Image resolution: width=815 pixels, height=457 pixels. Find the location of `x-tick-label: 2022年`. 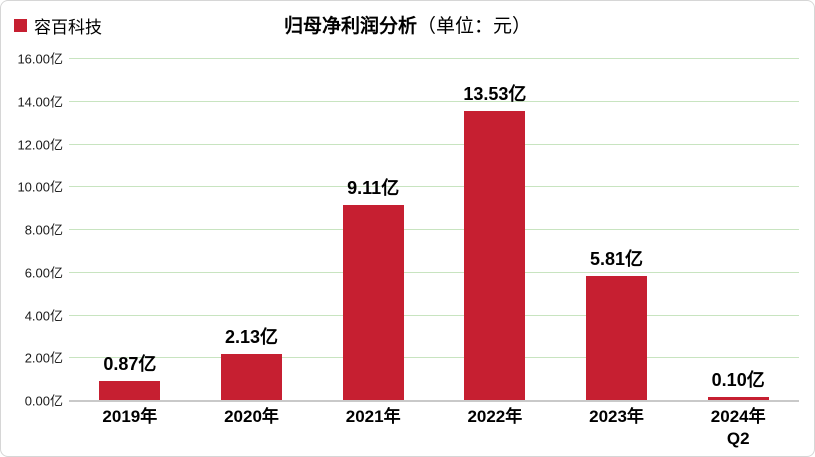

x-tick-label: 2022年 is located at coordinates (495, 416).